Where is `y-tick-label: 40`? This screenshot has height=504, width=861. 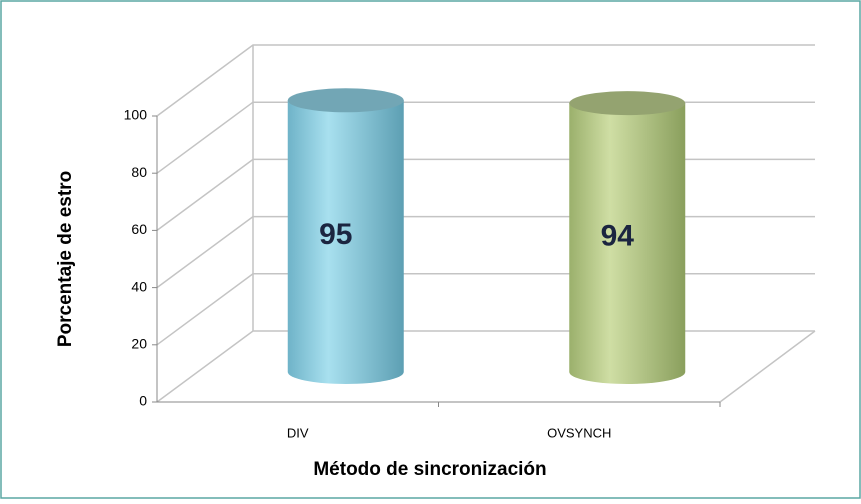
y-tick-label: 40 is located at coordinates (139, 286).